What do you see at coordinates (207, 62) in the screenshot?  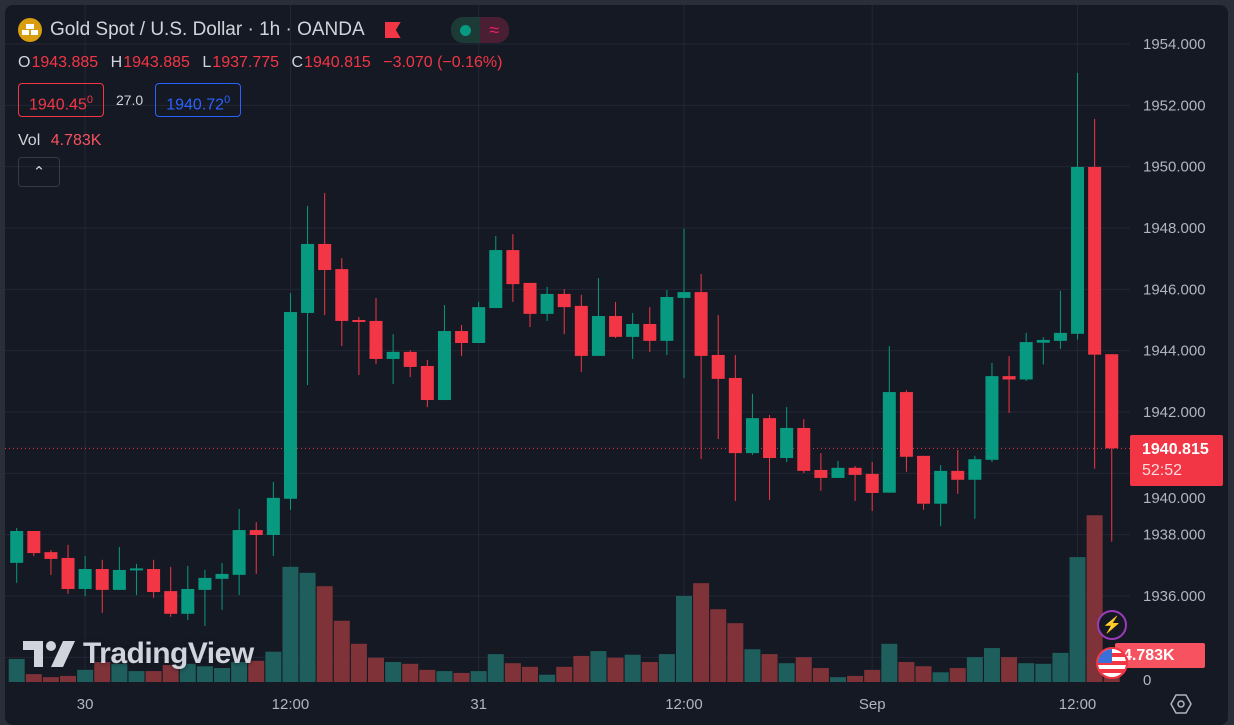 I see `low-label: L` at bounding box center [207, 62].